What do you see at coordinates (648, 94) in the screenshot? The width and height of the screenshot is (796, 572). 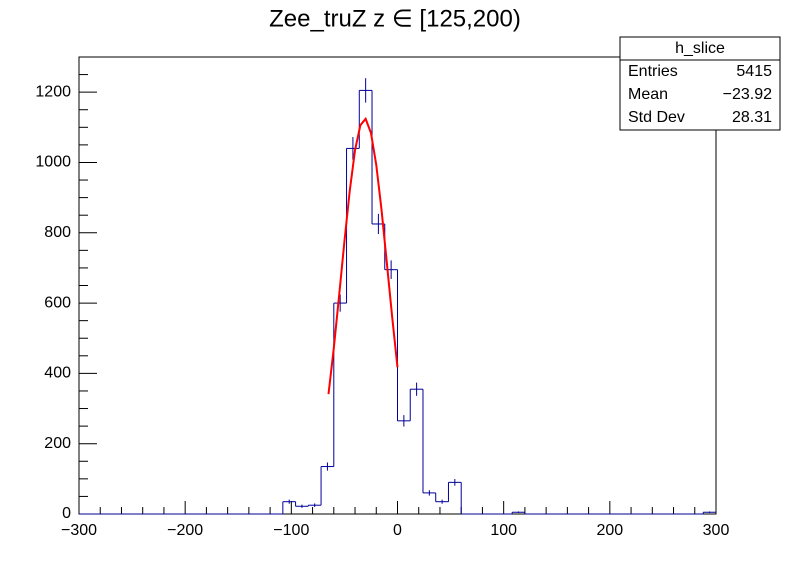 I see `stats-label: Mean` at bounding box center [648, 94].